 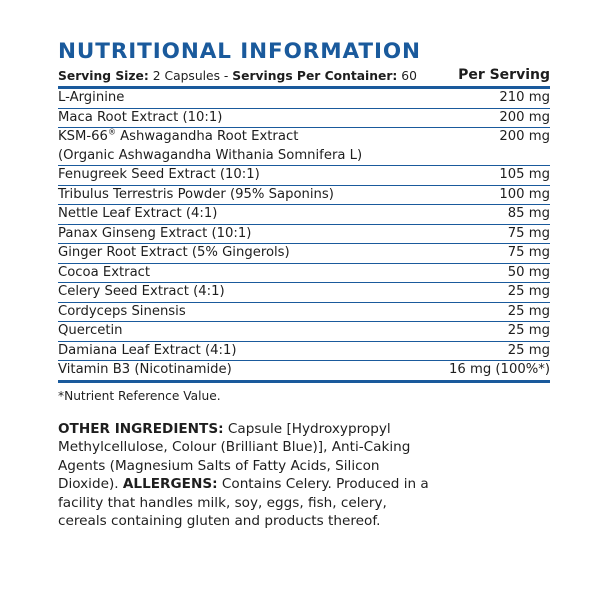 I want to click on ingredient-name: Damiana Leaf Extract (4:1), so click(x=147, y=350).